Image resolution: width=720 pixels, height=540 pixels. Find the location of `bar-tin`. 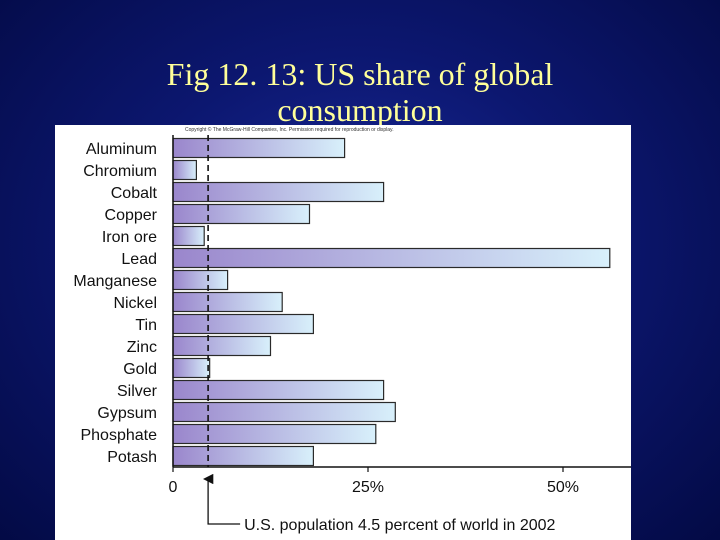

bar-tin is located at coordinates (243, 324).